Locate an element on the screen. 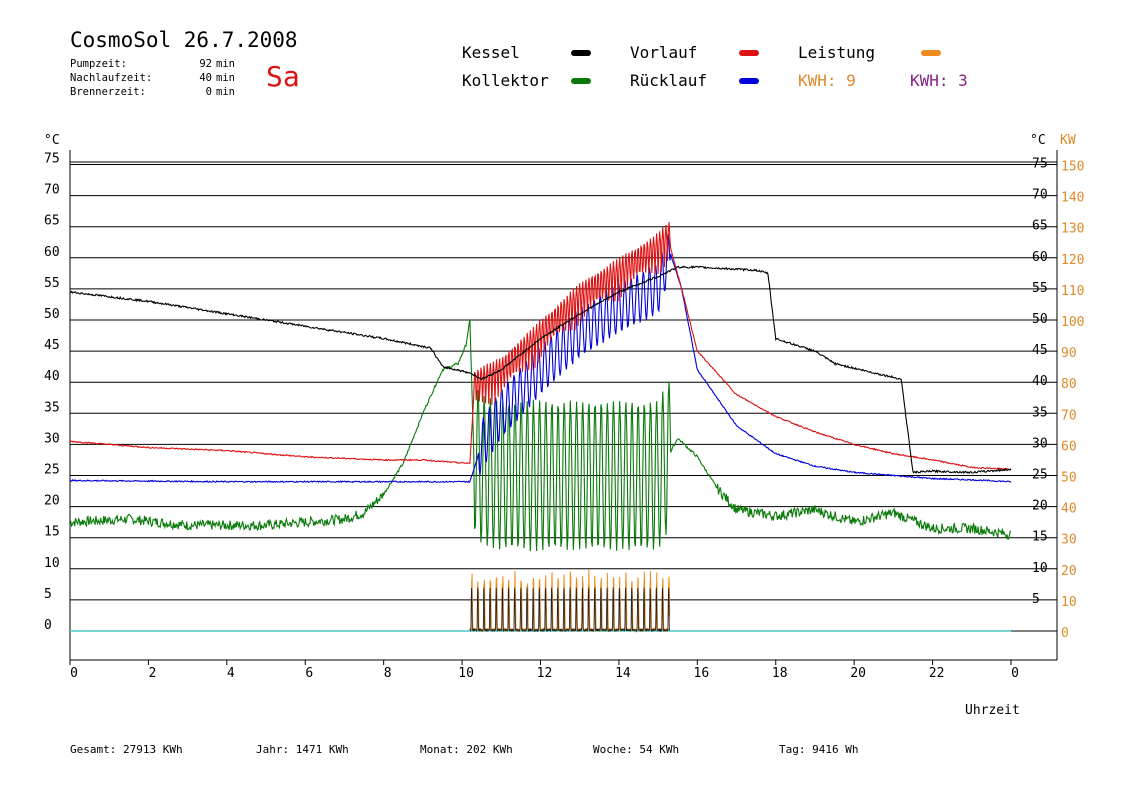 The image size is (1148, 812). y-tick-label-right: 30 is located at coordinates (1040, 443).